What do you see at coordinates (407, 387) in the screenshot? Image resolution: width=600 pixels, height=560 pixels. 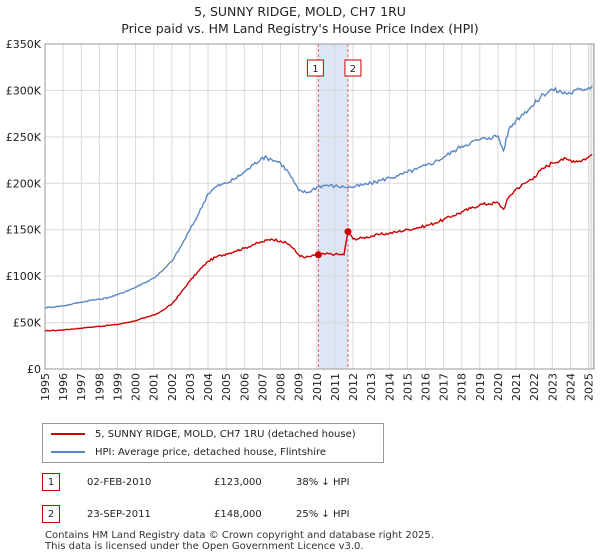 I see `x-tick-label: 2015` at bounding box center [407, 387].